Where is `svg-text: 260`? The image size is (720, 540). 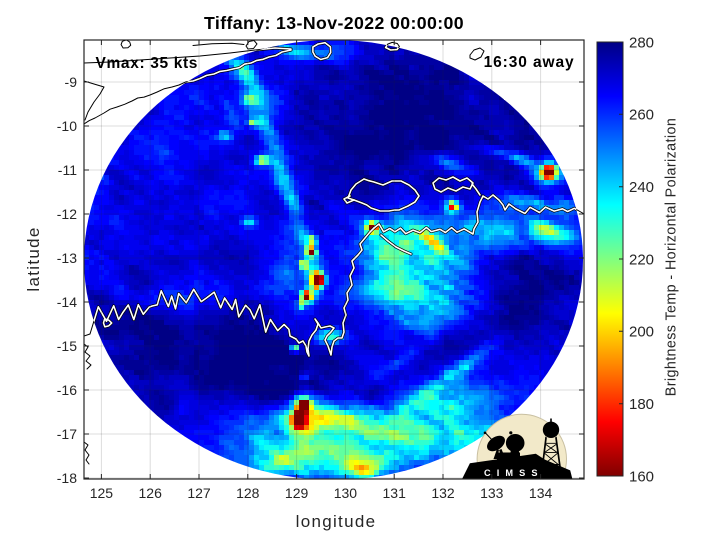 svg-text: 260 is located at coordinates (641, 115).